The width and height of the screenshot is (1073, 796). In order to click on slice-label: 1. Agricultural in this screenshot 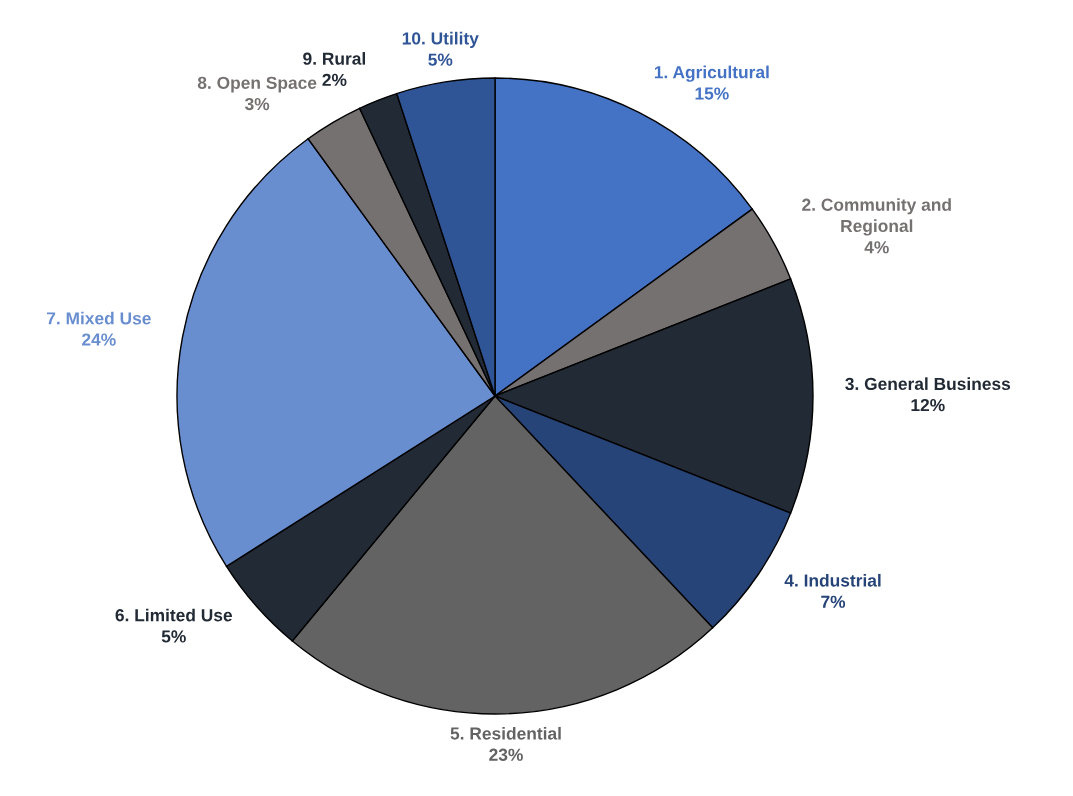, I will do `click(711, 73)`.